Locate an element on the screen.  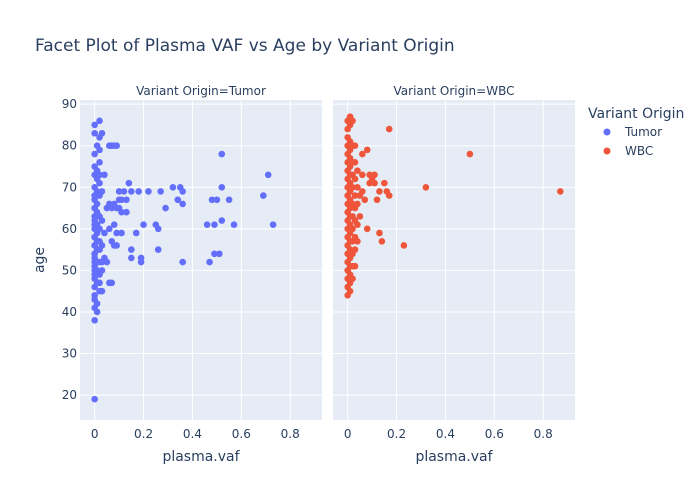
legend-item-wbc: WBC is located at coordinates (628, 151).